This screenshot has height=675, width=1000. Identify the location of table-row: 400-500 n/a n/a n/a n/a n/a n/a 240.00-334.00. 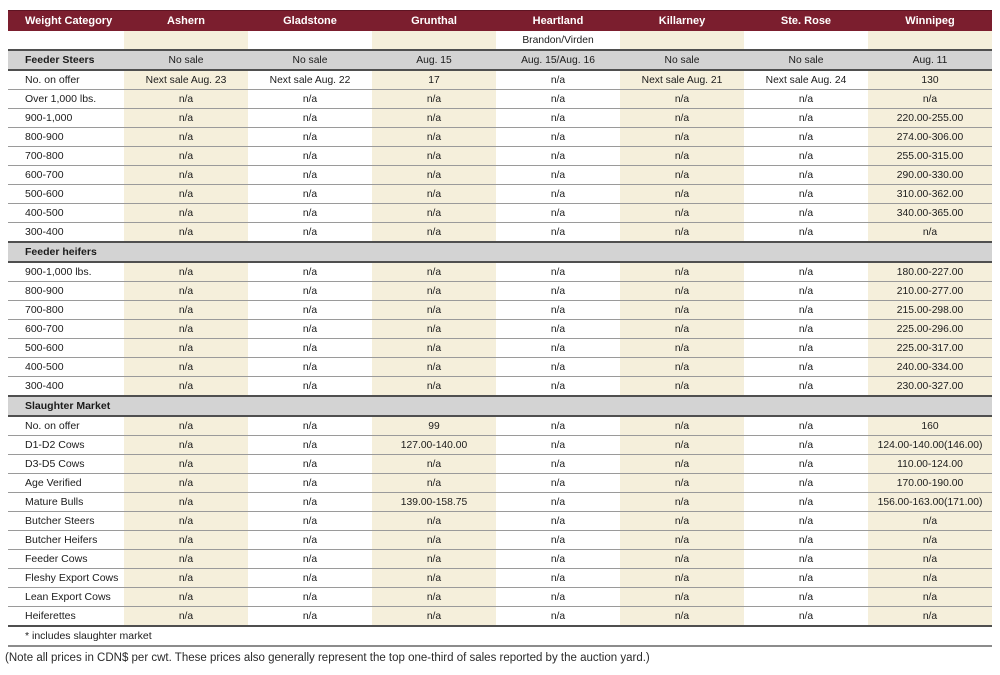
(500, 367).